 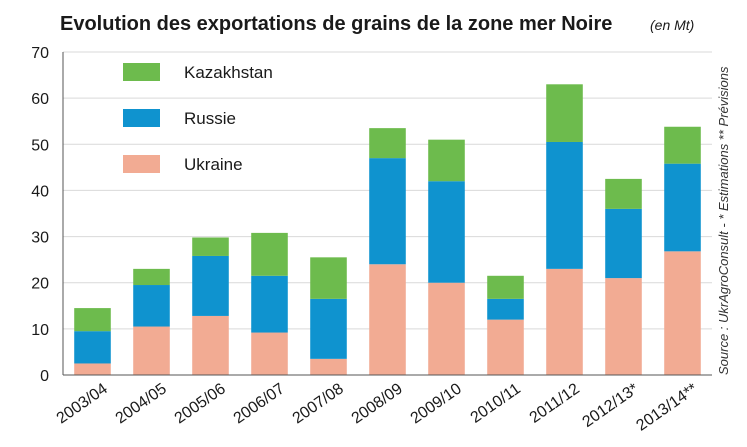 I want to click on y-tick-label: 40, so click(x=40, y=191).